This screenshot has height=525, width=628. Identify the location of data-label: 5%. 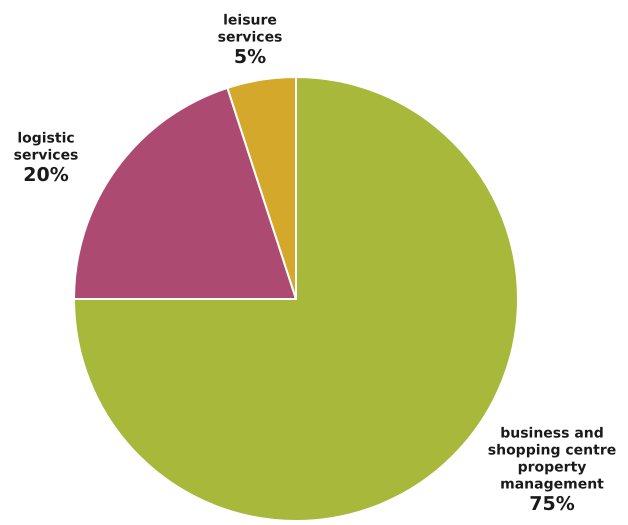
(250, 57).